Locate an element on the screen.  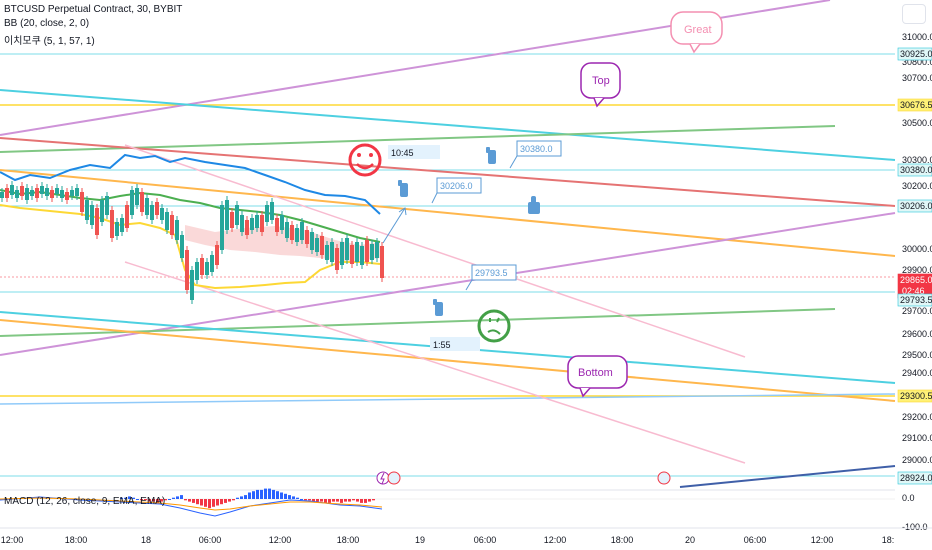
price-axis-label: 29200.0 is located at coordinates (917, 417).